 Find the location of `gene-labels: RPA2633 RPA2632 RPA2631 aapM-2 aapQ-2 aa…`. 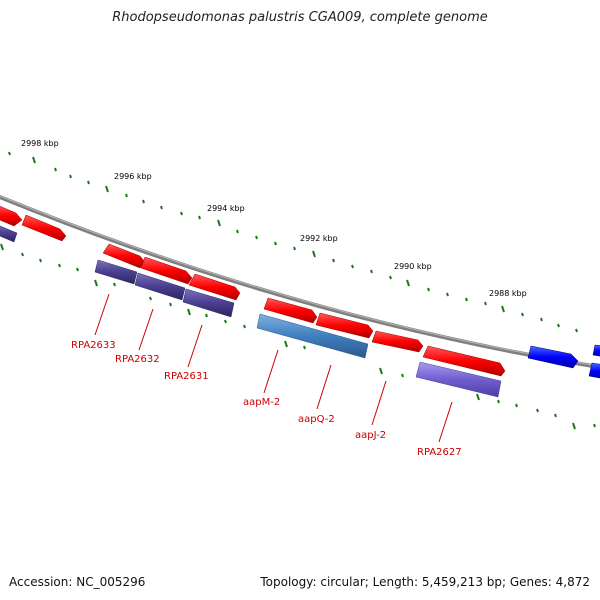

gene-labels: RPA2633 RPA2632 RPA2631 aapM-2 aapQ-2 aa… is located at coordinates (266, 399).